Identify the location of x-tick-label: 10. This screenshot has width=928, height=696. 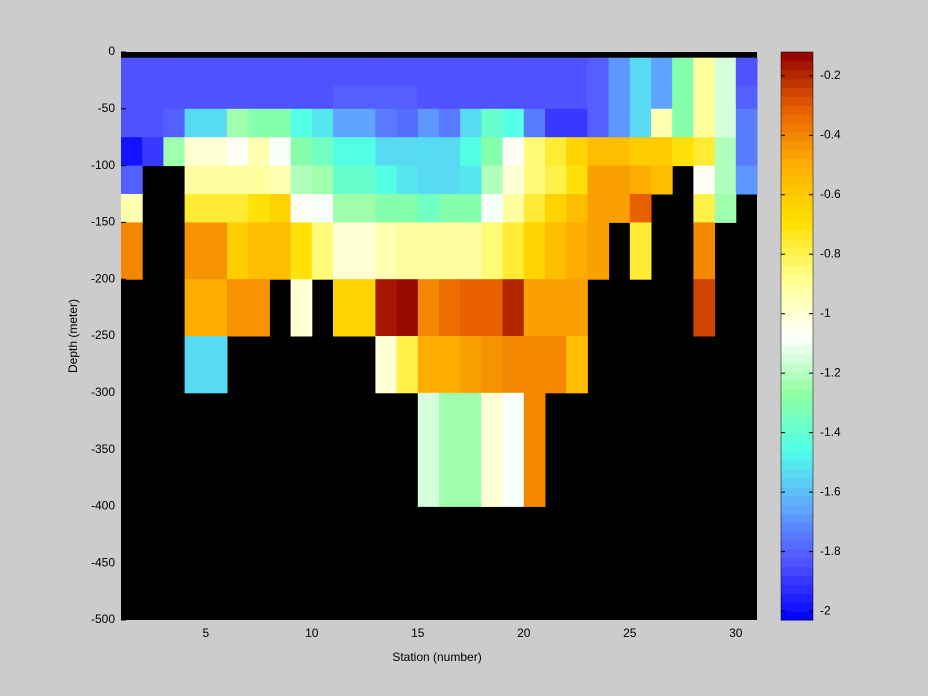
(312, 633).